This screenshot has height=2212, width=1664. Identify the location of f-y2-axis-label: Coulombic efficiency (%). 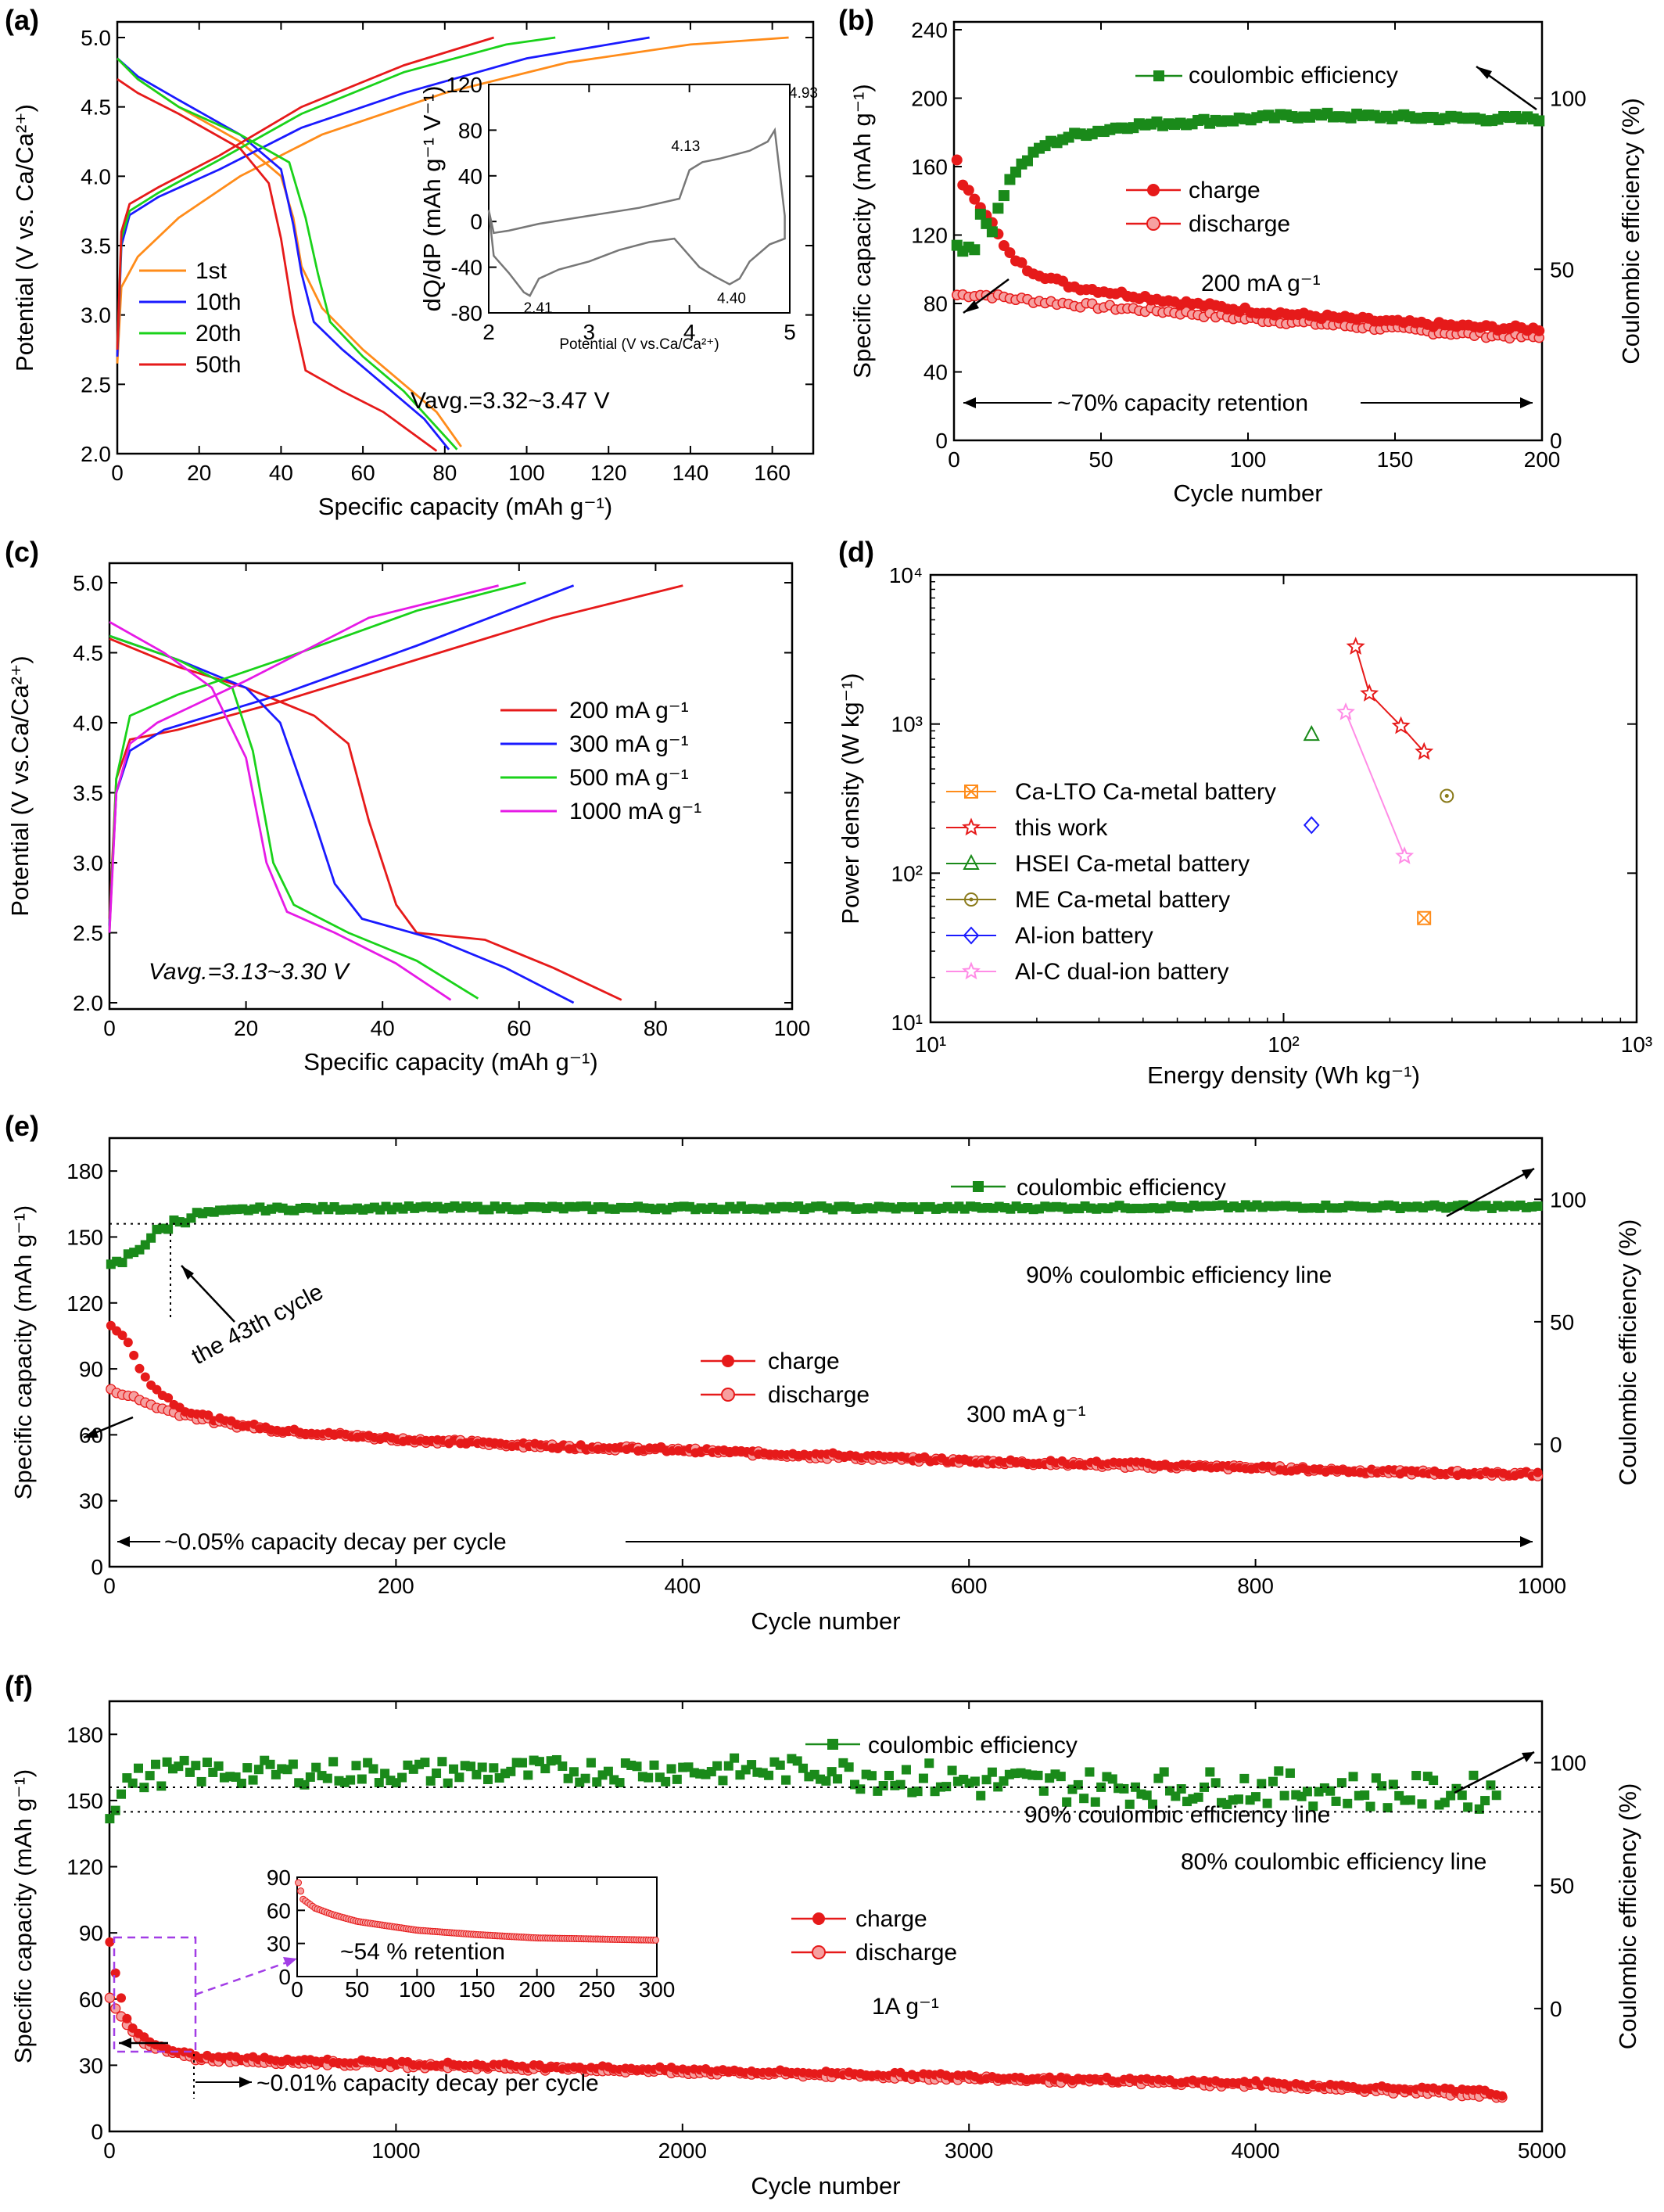
(1627, 1917).